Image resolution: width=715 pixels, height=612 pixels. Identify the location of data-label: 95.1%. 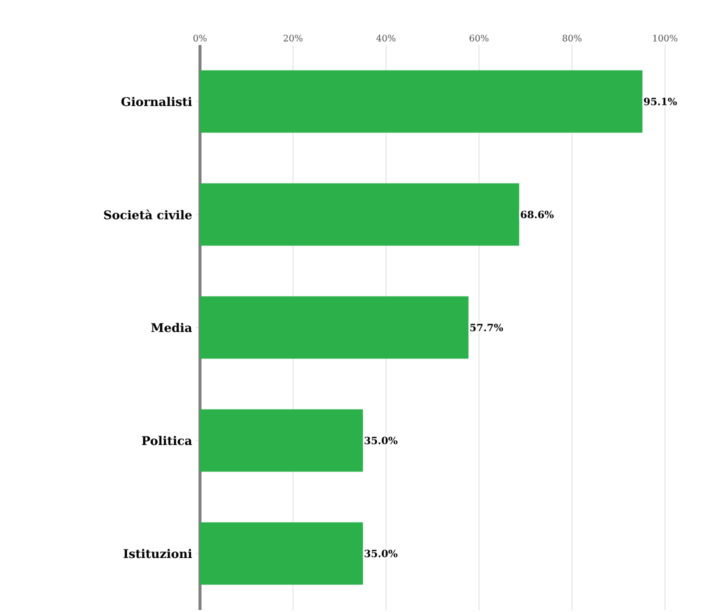
(660, 102).